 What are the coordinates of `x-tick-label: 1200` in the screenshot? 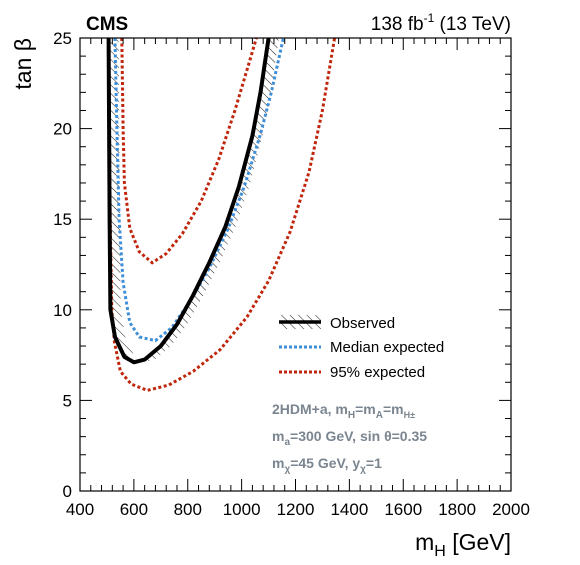 It's located at (296, 509).